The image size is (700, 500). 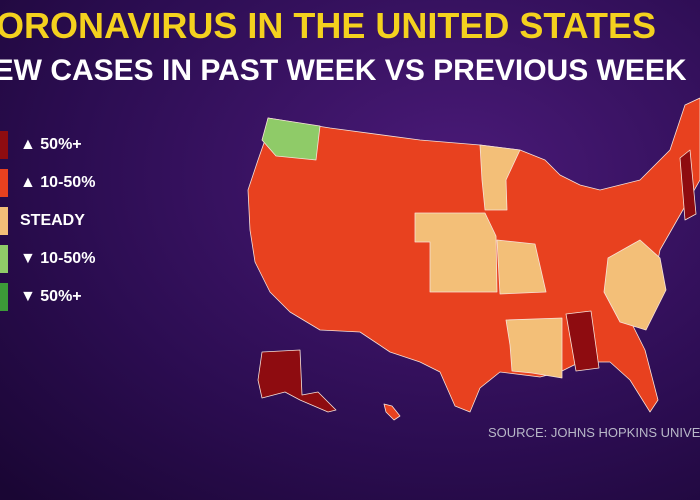 I want to click on source: SOURCE: JOHNS HOPKINS UNIVERSITY, so click(x=594, y=432).